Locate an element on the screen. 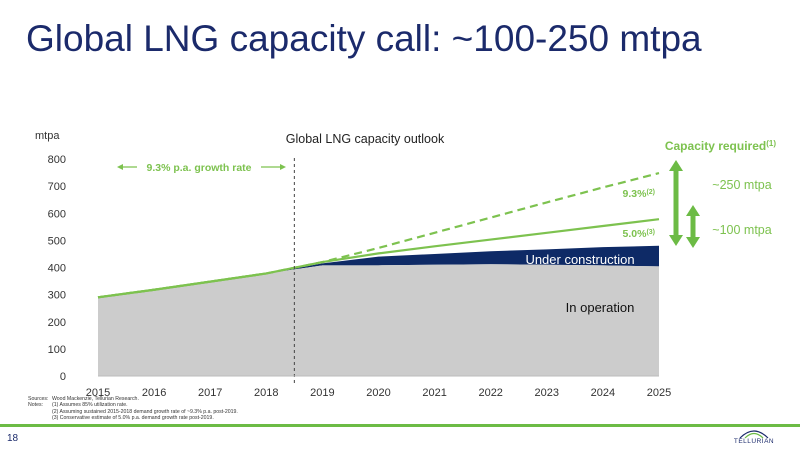  projection-rate-label-1: 5.0%(3) is located at coordinates (639, 234).